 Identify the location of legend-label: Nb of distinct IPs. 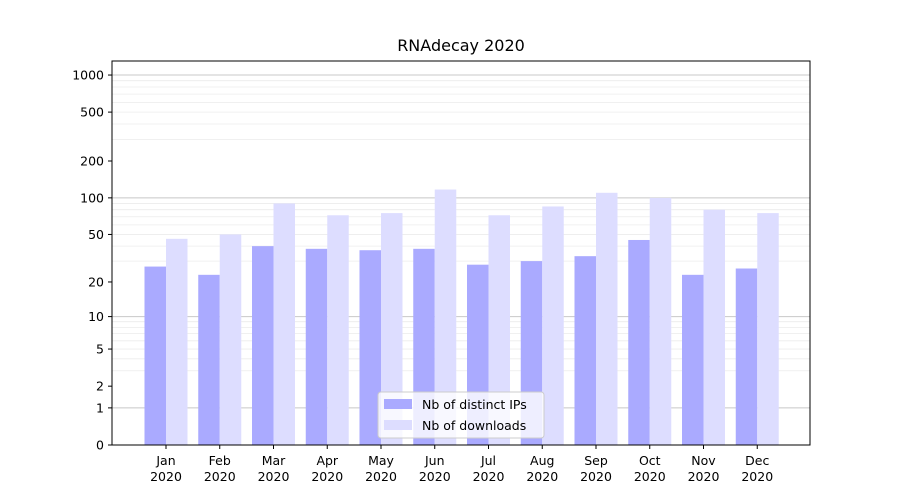
(474, 404).